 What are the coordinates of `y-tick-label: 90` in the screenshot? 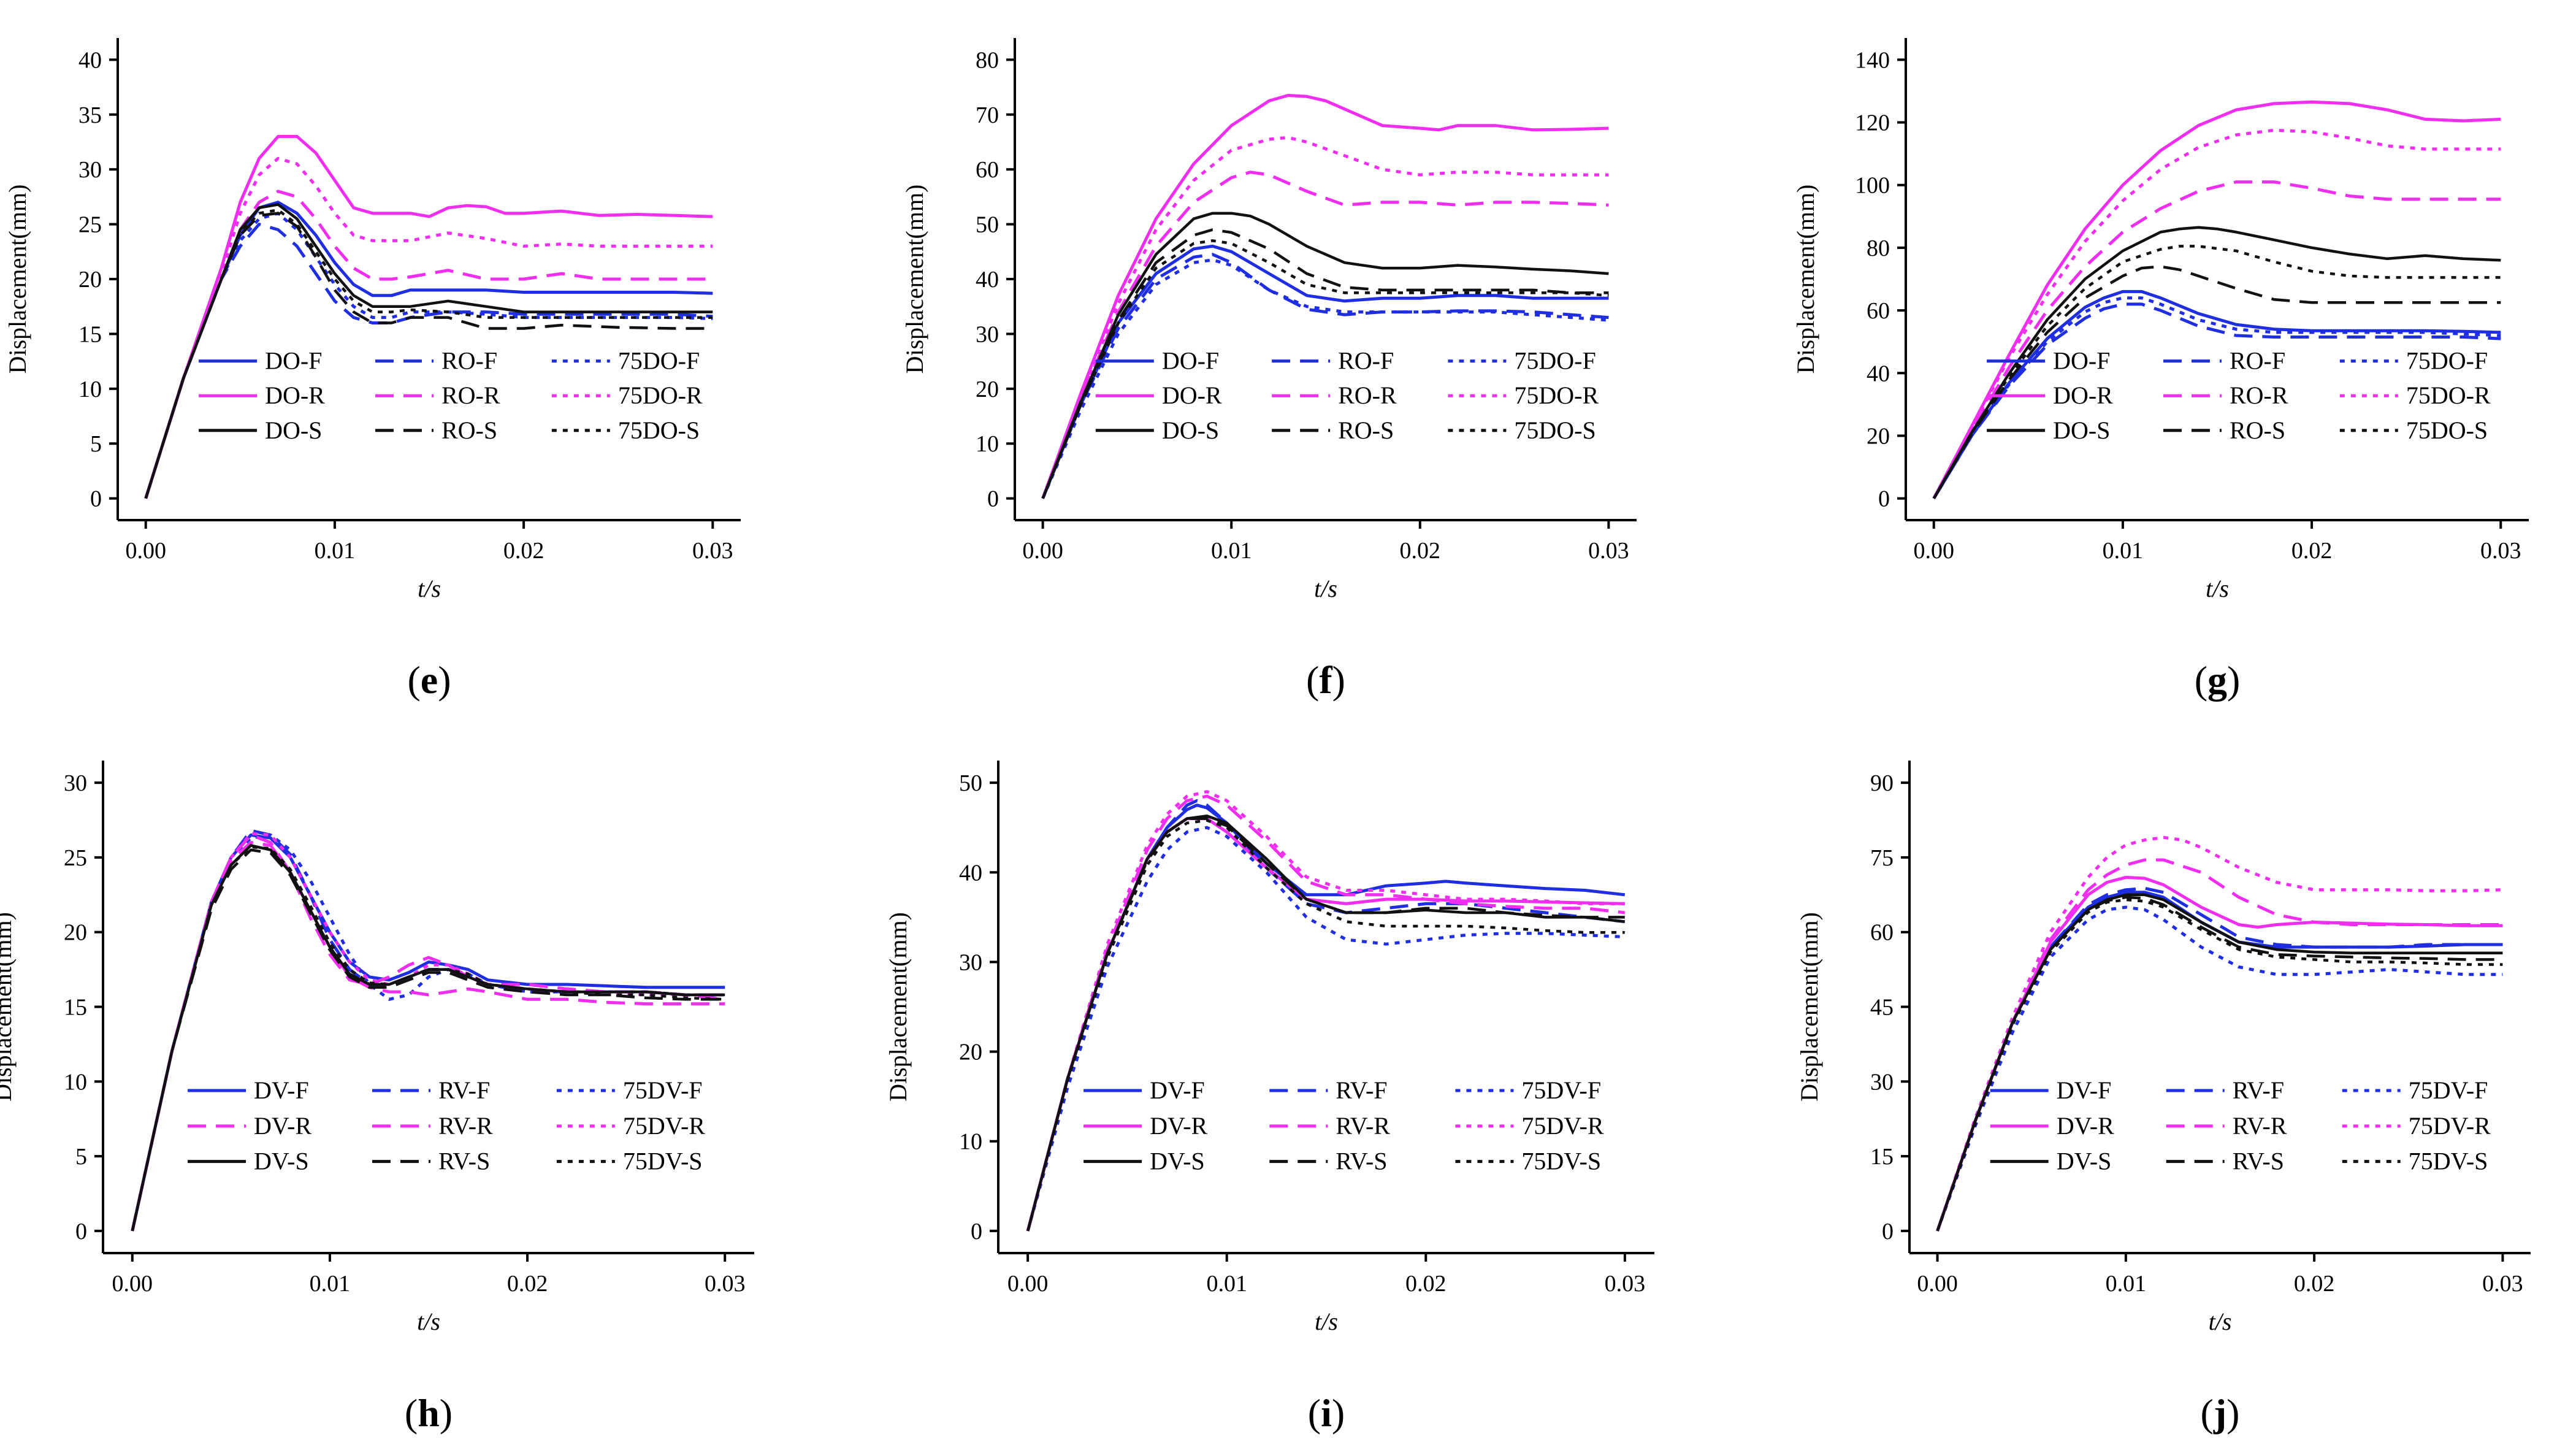 It's located at (1882, 783).